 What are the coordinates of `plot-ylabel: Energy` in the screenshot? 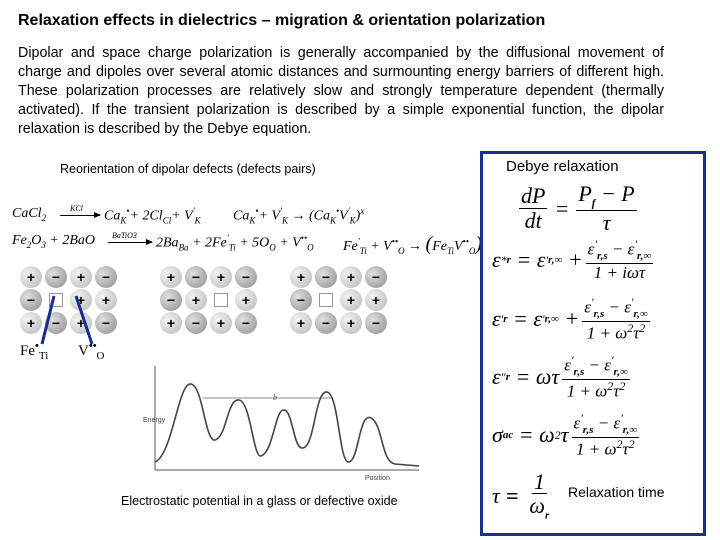 It's located at (154, 420).